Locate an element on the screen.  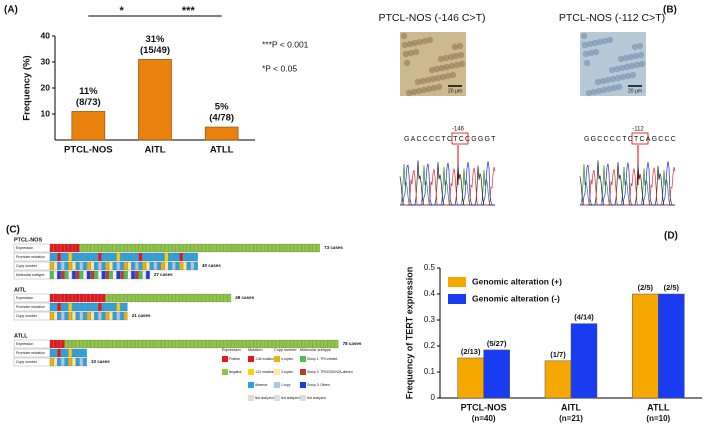
value-label: (1/7) is located at coordinates (558, 354).